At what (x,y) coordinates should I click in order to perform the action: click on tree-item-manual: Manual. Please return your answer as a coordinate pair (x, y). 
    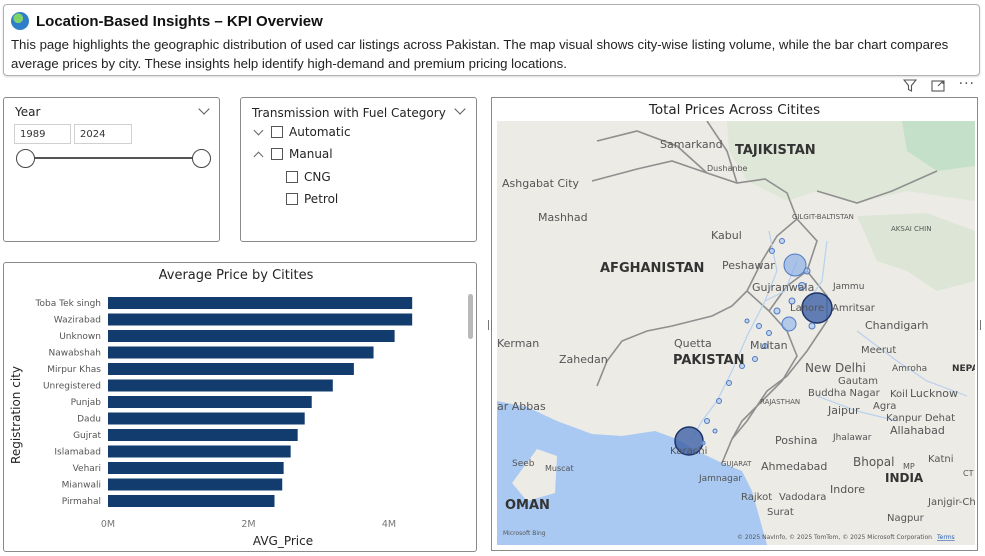
    Looking at the image, I should click on (293, 154).